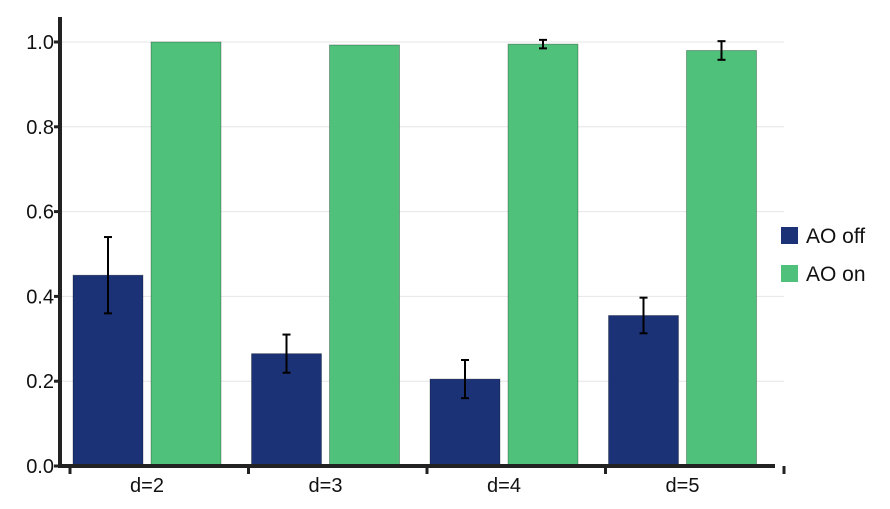 The height and width of the screenshot is (509, 890). What do you see at coordinates (40, 43) in the screenshot?
I see `y-tick-label: 1.0` at bounding box center [40, 43].